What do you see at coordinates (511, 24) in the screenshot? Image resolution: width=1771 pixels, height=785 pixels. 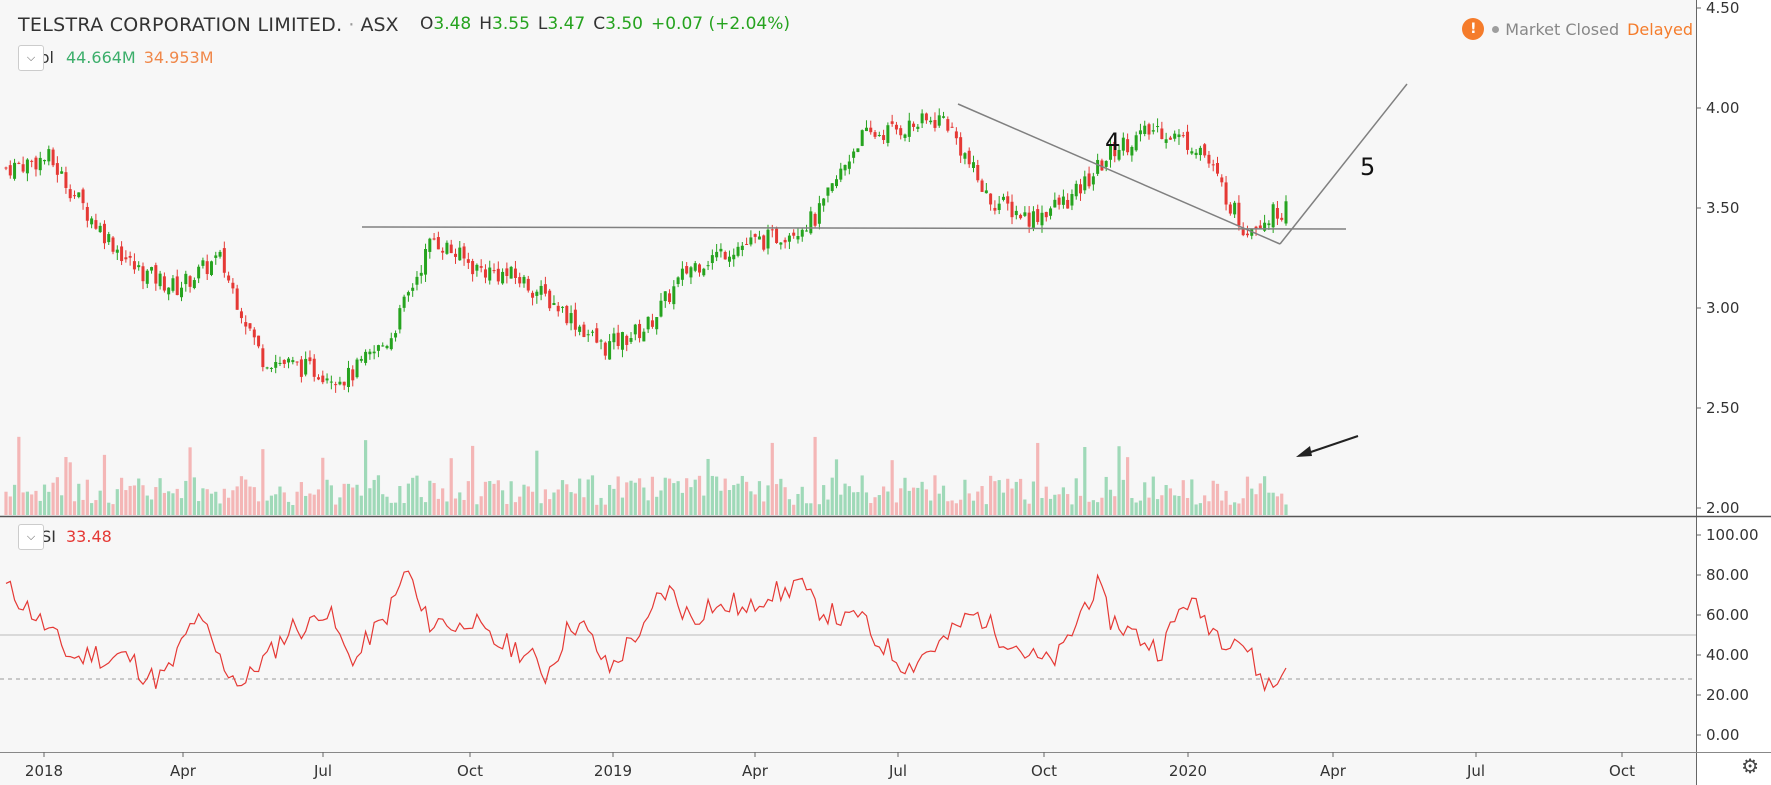 I see `high-value: 3.55` at bounding box center [511, 24].